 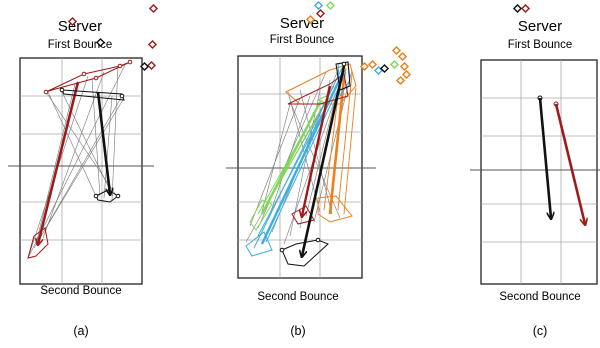 I want to click on first-bounce-label-b: First Bounce, so click(x=302, y=40).